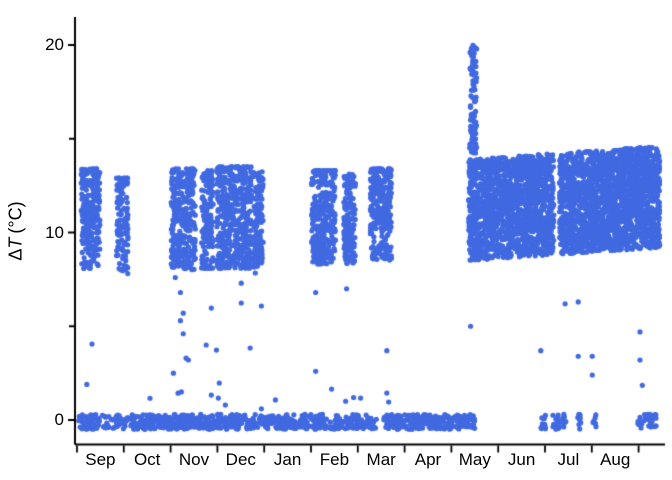 Image resolution: width=672 pixels, height=480 pixels. I want to click on x-tick-label-jul: Jul, so click(568, 459).